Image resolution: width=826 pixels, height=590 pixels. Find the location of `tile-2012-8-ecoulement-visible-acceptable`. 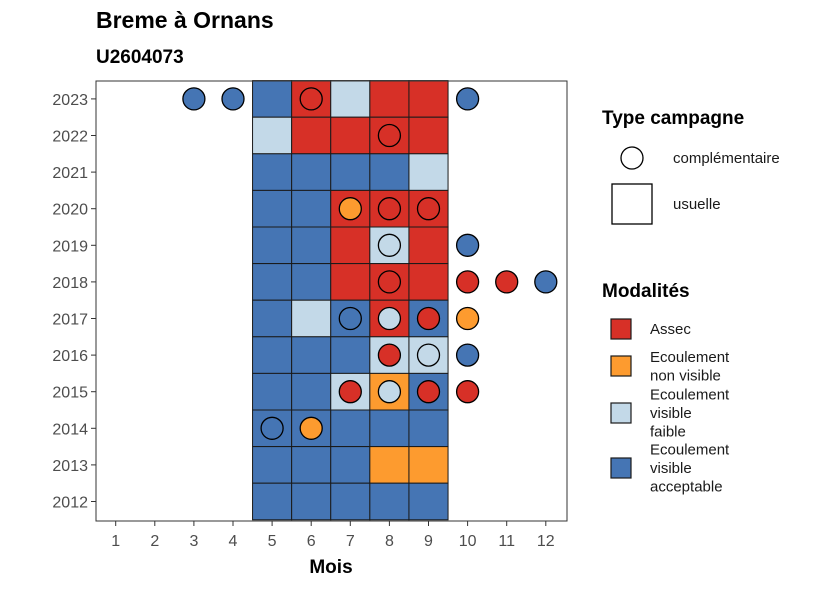

tile-2012-8-ecoulement-visible-acceptable is located at coordinates (389, 501).